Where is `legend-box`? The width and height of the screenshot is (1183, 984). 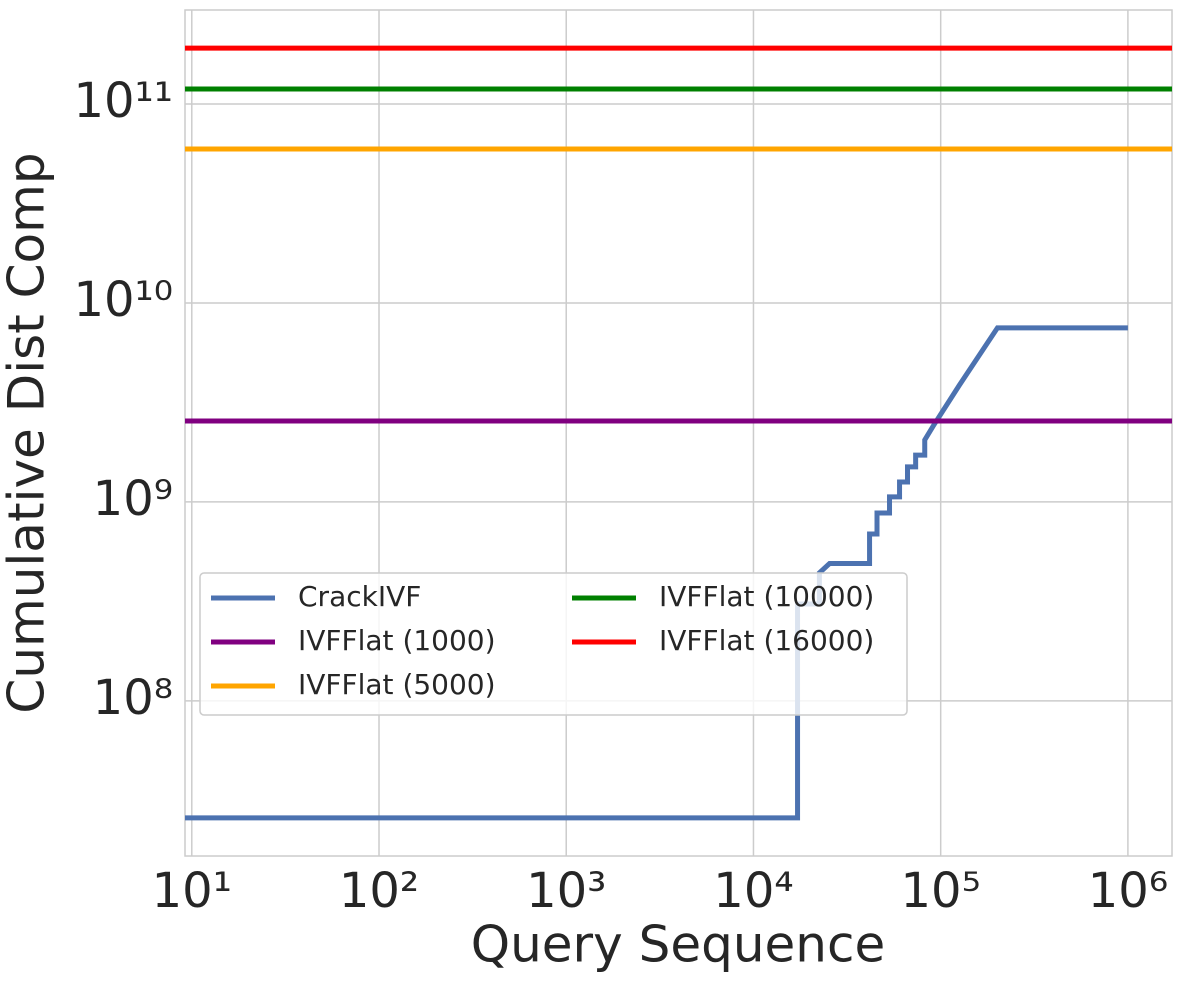
legend-box is located at coordinates (553, 644).